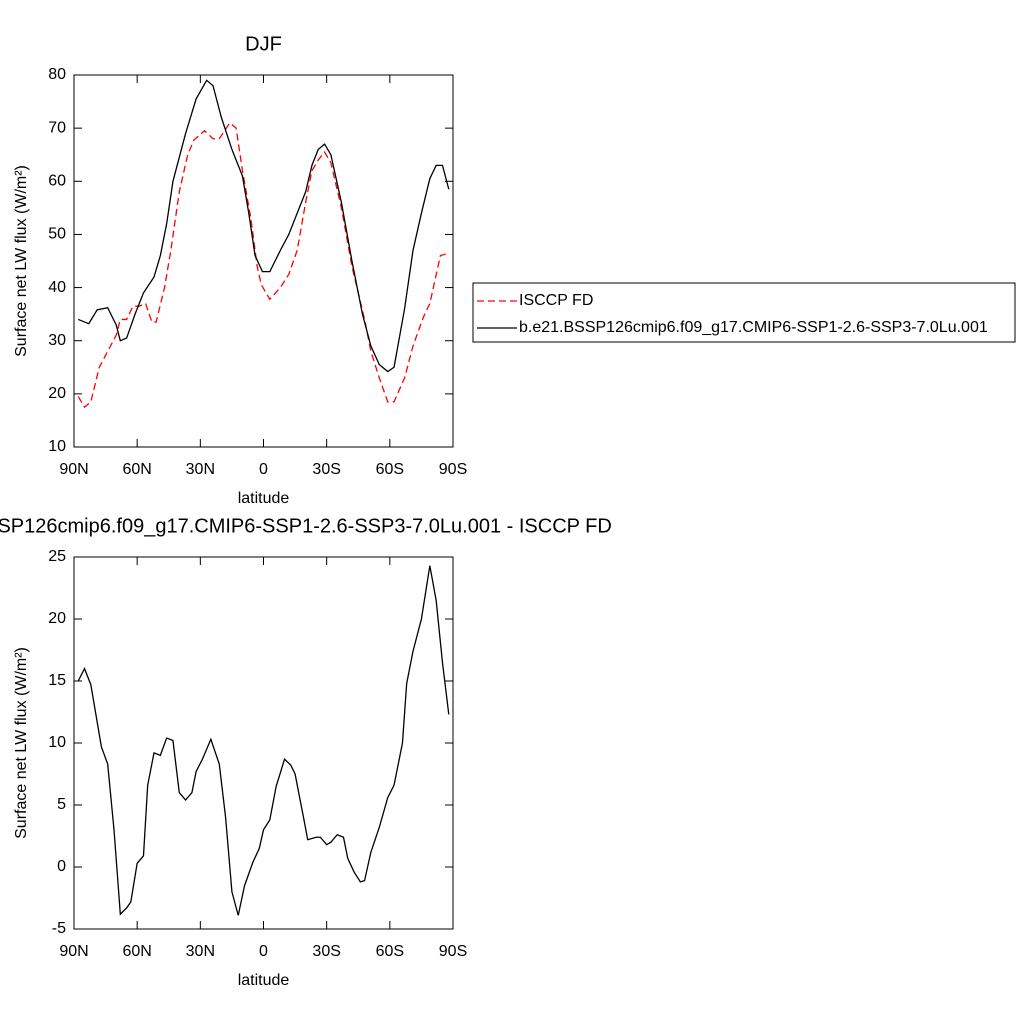 The image size is (1024, 1024). Describe the element at coordinates (57, 340) in the screenshot. I see `y-tick-label: 30` at that location.